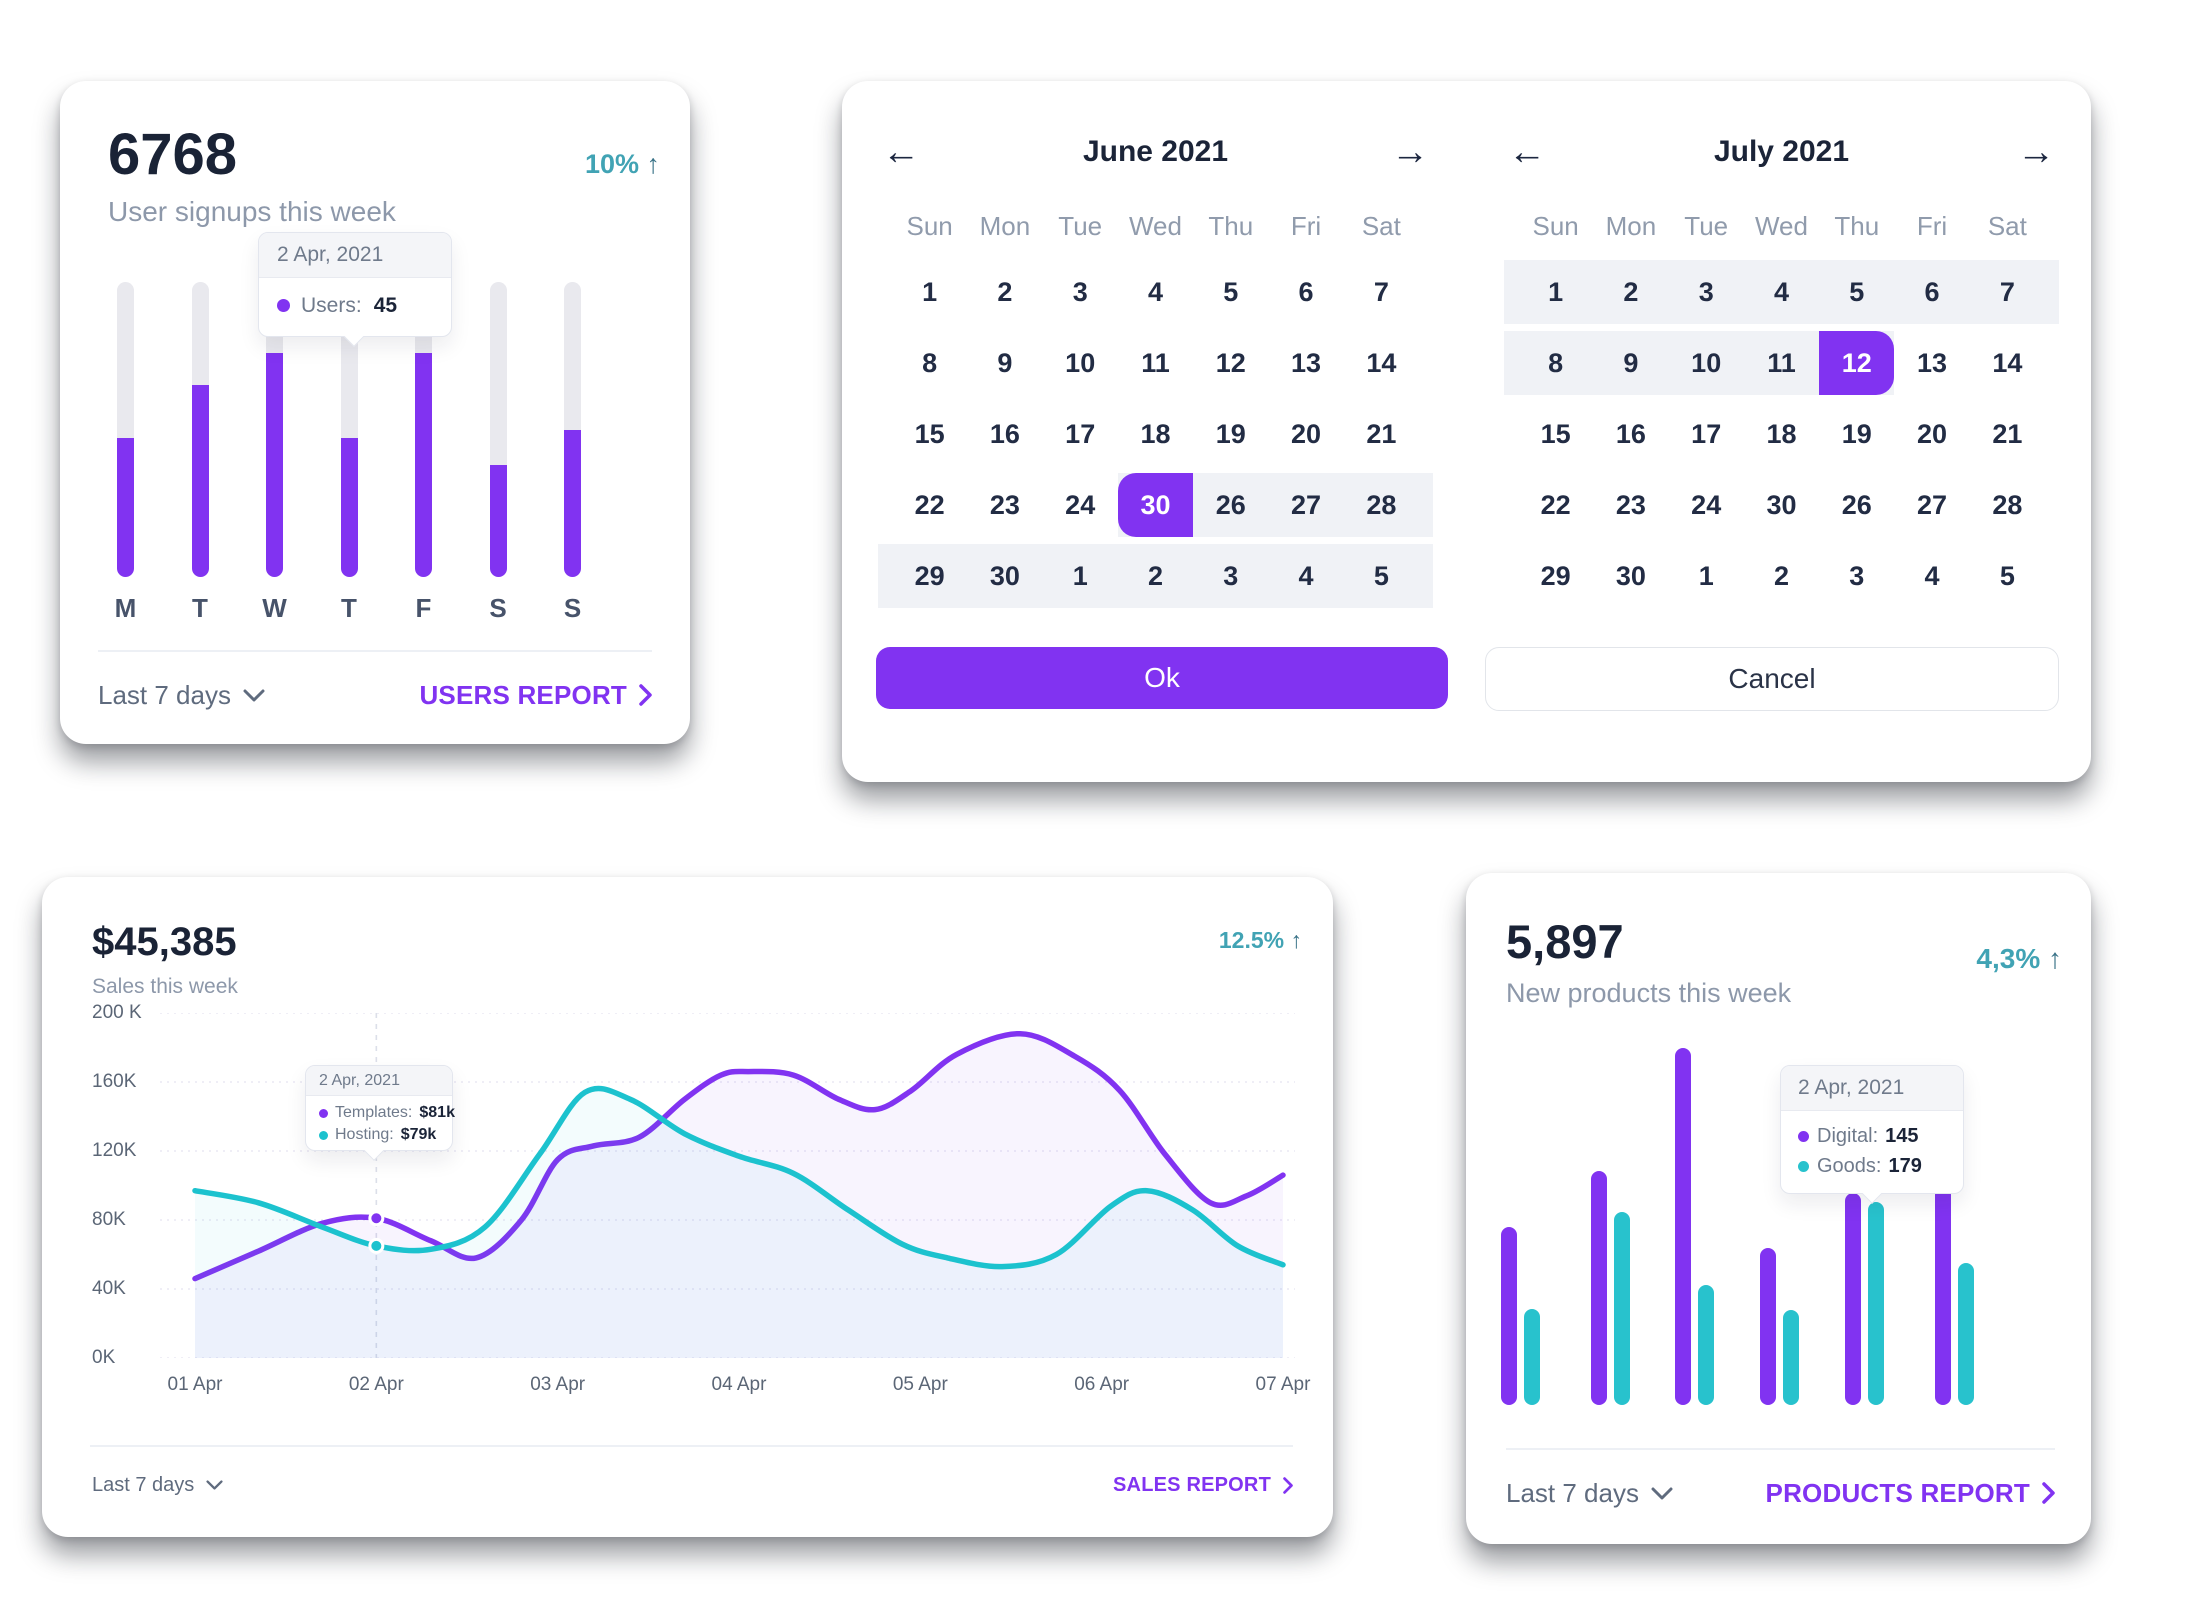 This screenshot has height=1600, width=2200. What do you see at coordinates (125, 453) in the screenshot?
I see `signup-bar-column: M` at bounding box center [125, 453].